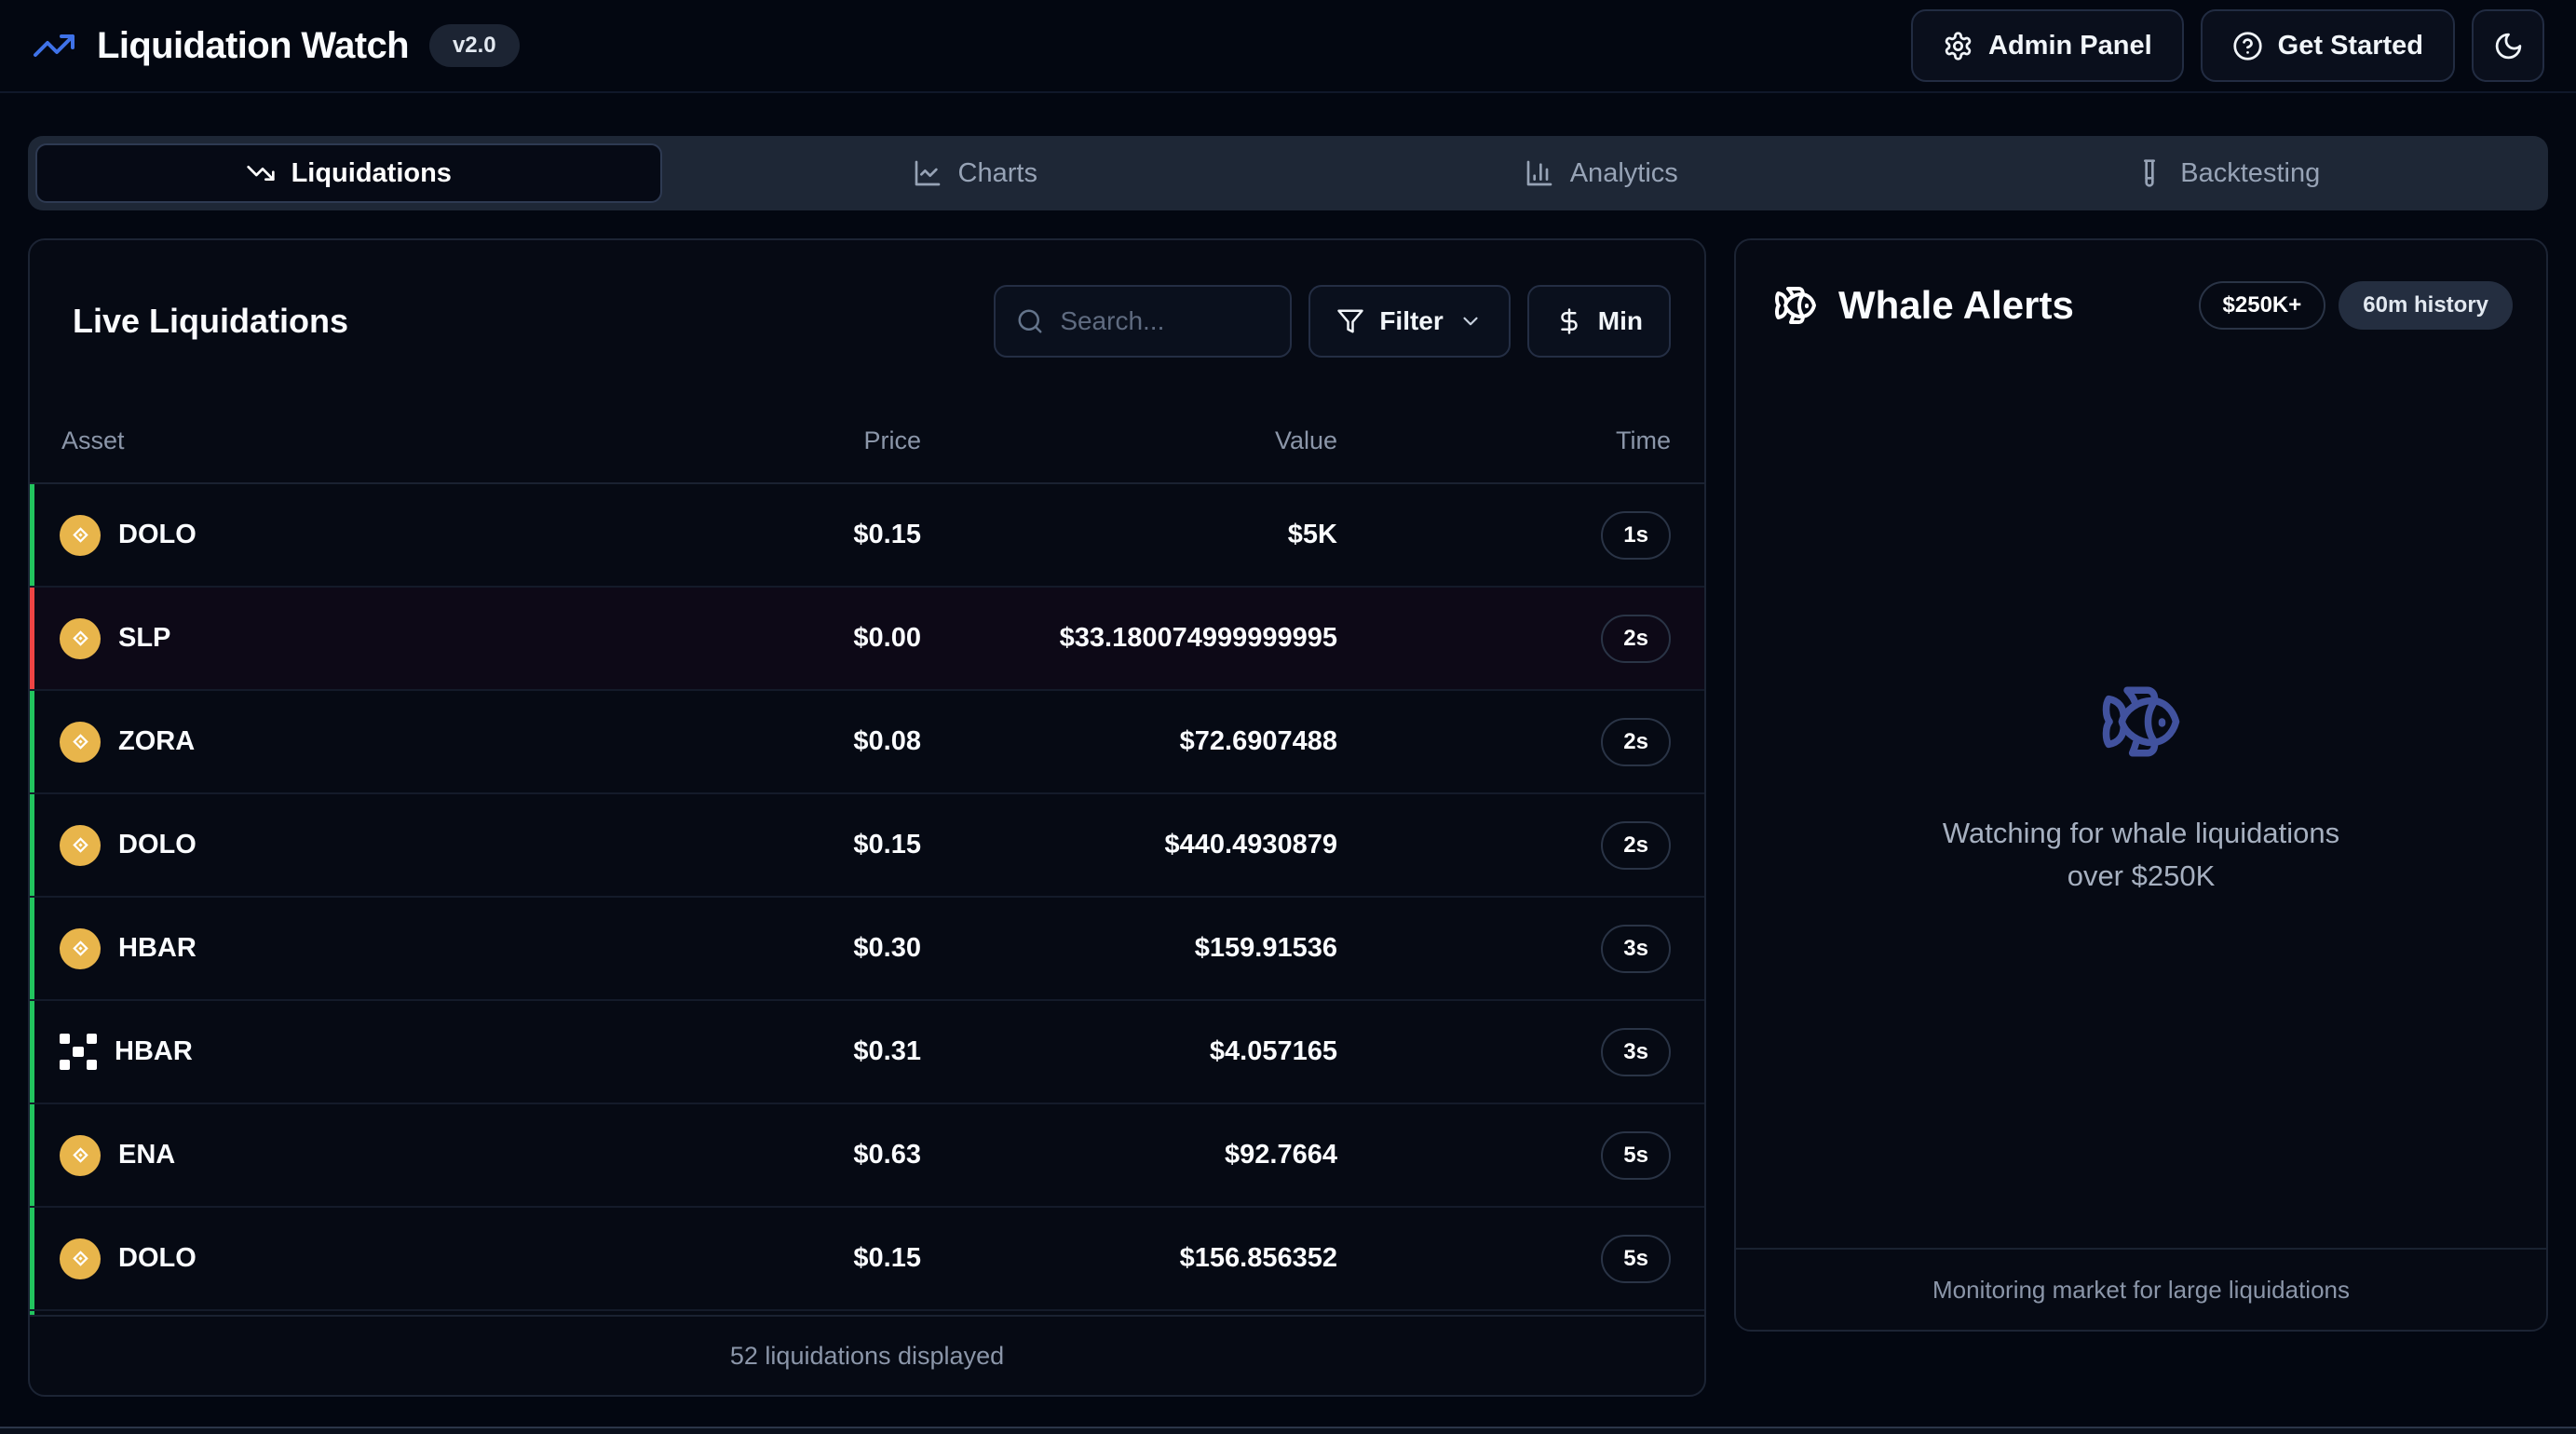 The width and height of the screenshot is (2576, 1434). I want to click on price-value: $0.63, so click(887, 1155).